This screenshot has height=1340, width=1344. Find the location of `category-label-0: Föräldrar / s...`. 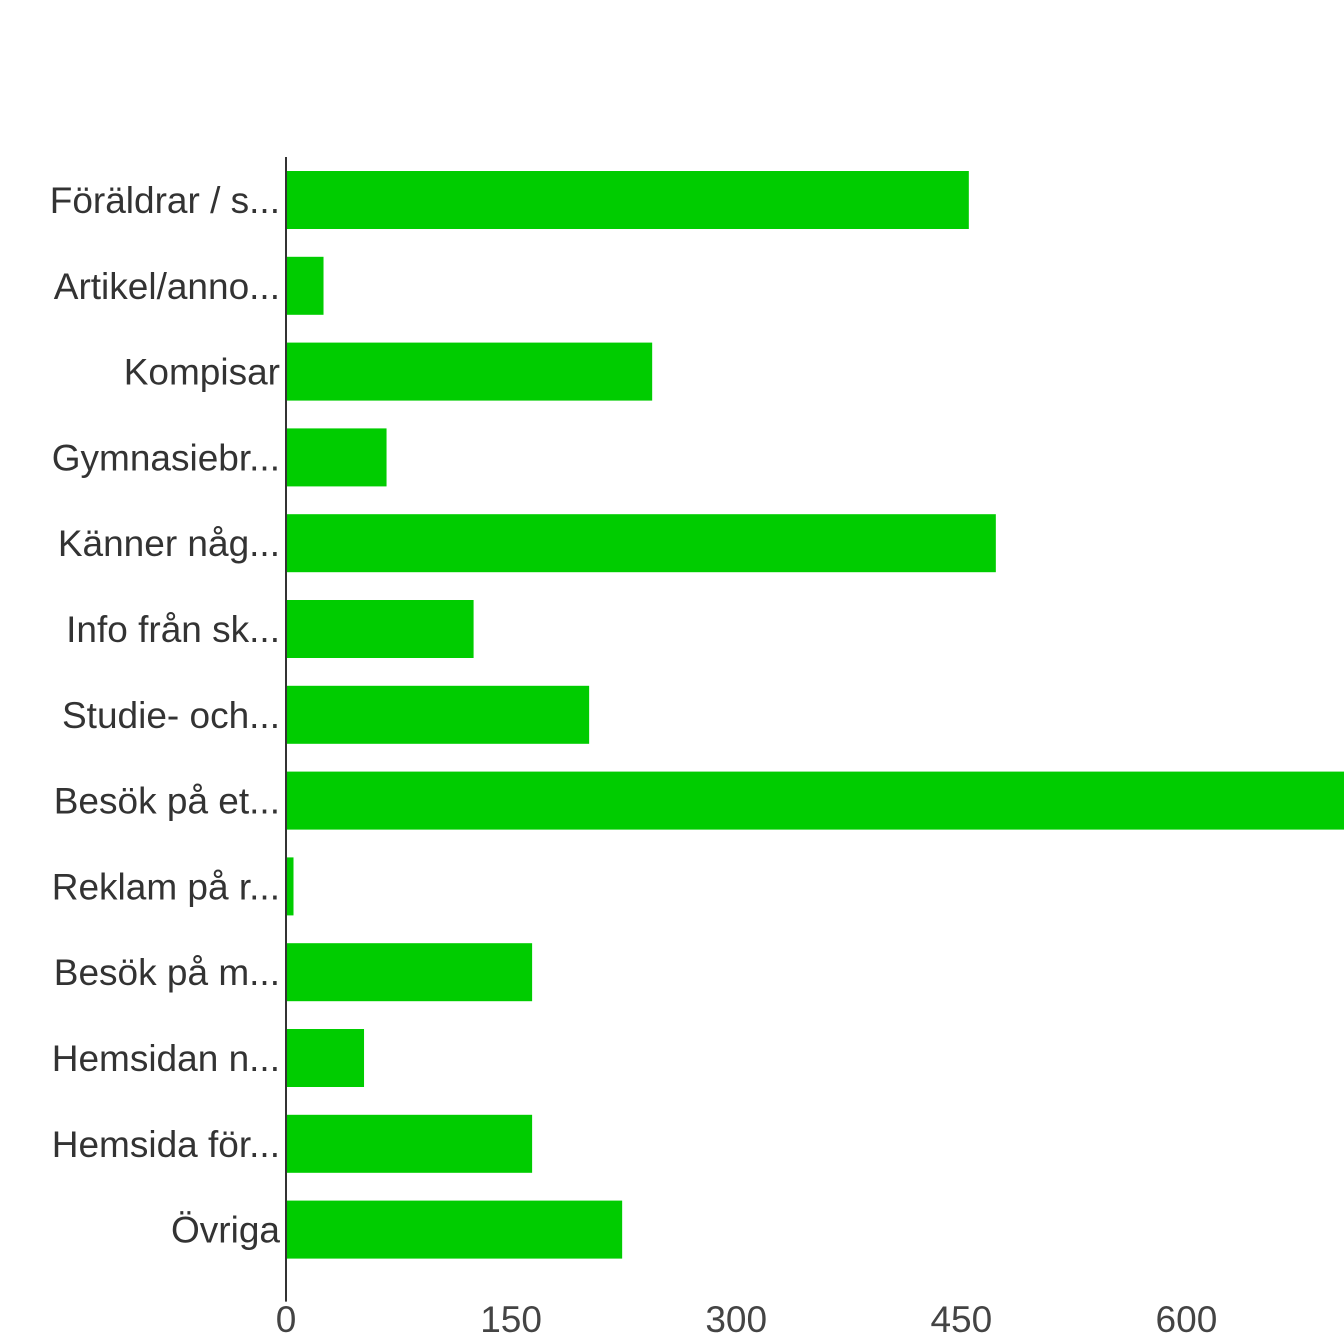

category-label-0: Föräldrar / s... is located at coordinates (165, 200).